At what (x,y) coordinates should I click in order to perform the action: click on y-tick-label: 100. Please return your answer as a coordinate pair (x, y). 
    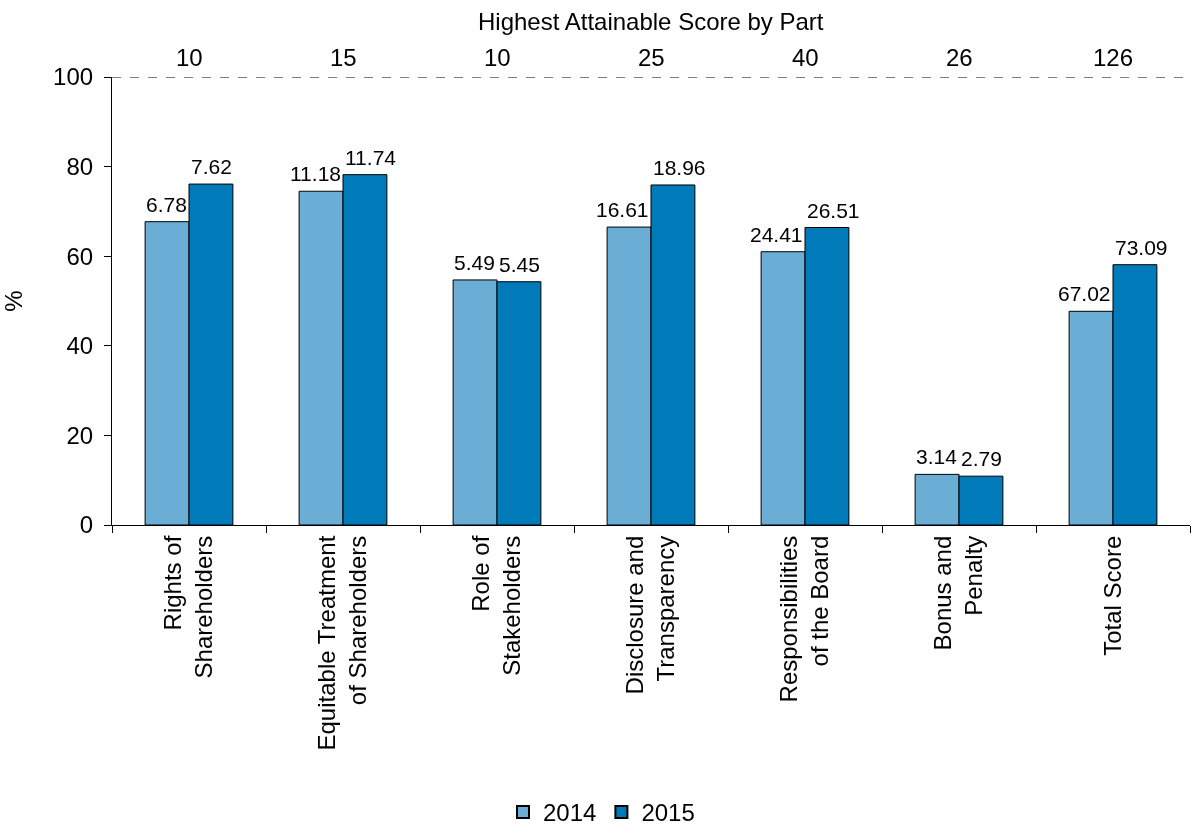
    Looking at the image, I should click on (73, 77).